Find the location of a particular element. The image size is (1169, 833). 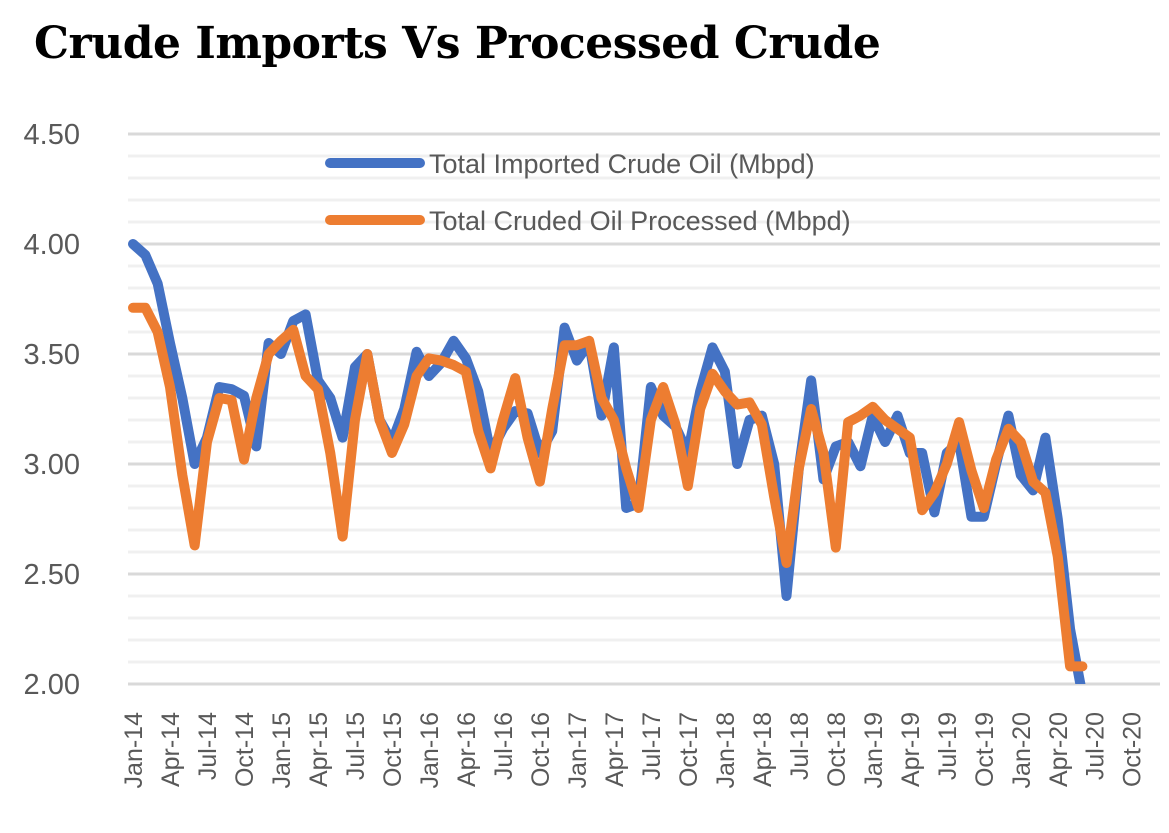

x-tick-label: Jan-16 is located at coordinates (430, 750).